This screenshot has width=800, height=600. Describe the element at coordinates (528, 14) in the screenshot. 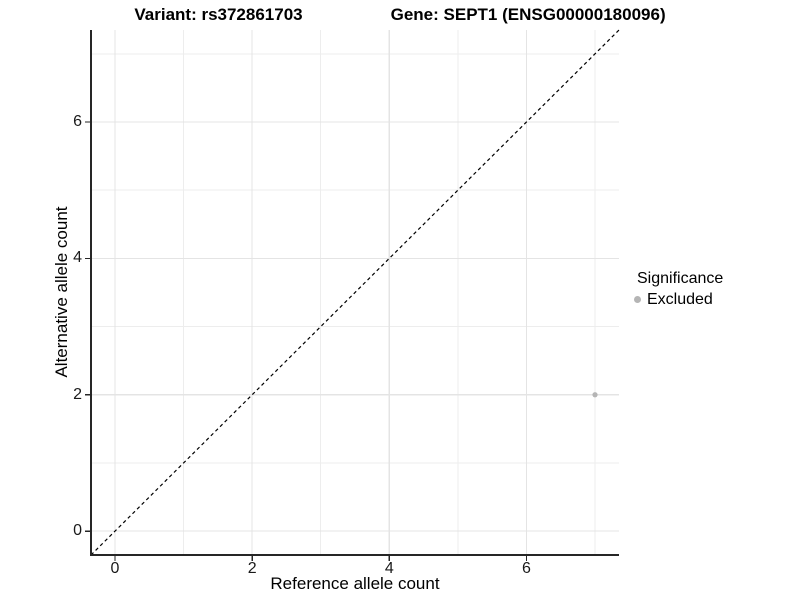

I see `plot-title-gene: Gene: SEPT1 (ENSG00000180096)` at that location.